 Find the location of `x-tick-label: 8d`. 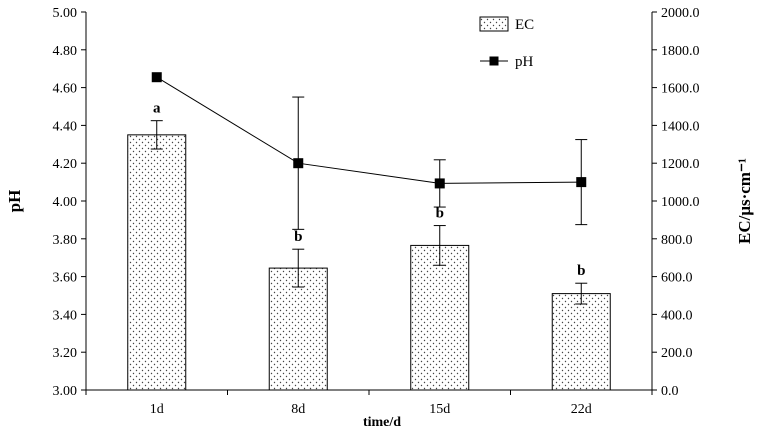

x-tick-label: 8d is located at coordinates (298, 409).